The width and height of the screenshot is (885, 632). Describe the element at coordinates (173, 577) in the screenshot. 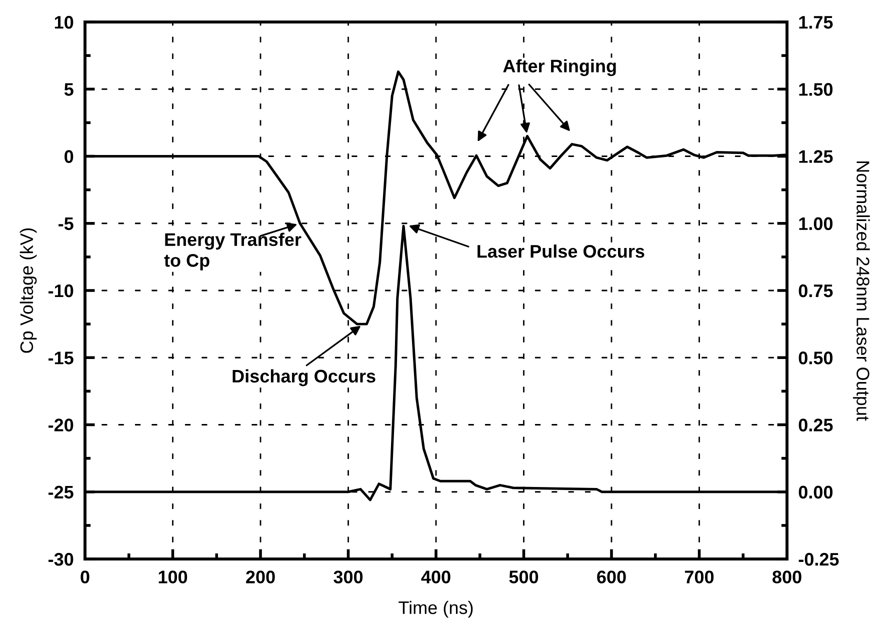

I see `x-tick-label: 100` at that location.